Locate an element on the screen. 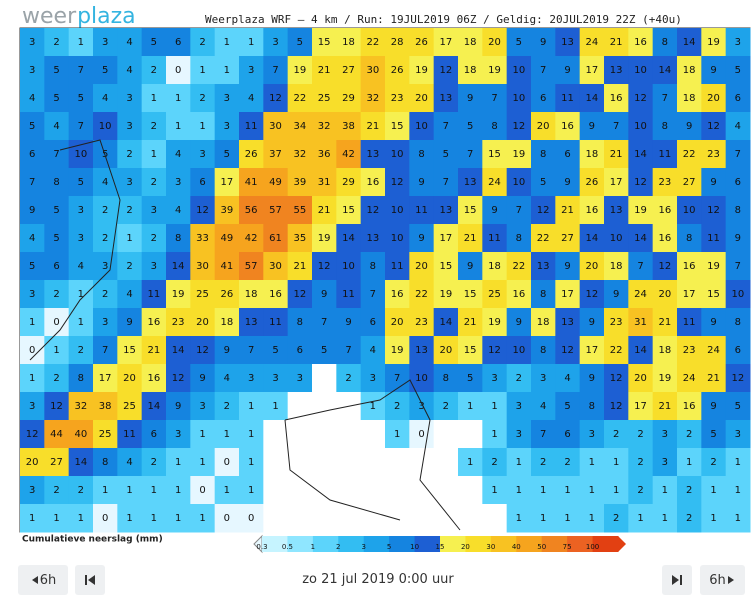 This screenshot has height=607, width=756. precip-value: 41 is located at coordinates (226, 266).